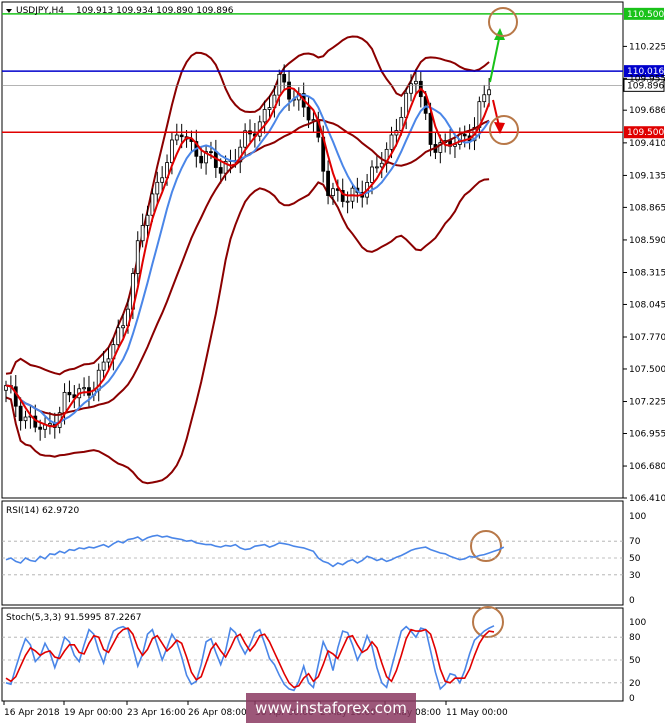  I want to click on level-tag-target-high, so click(644, 13).